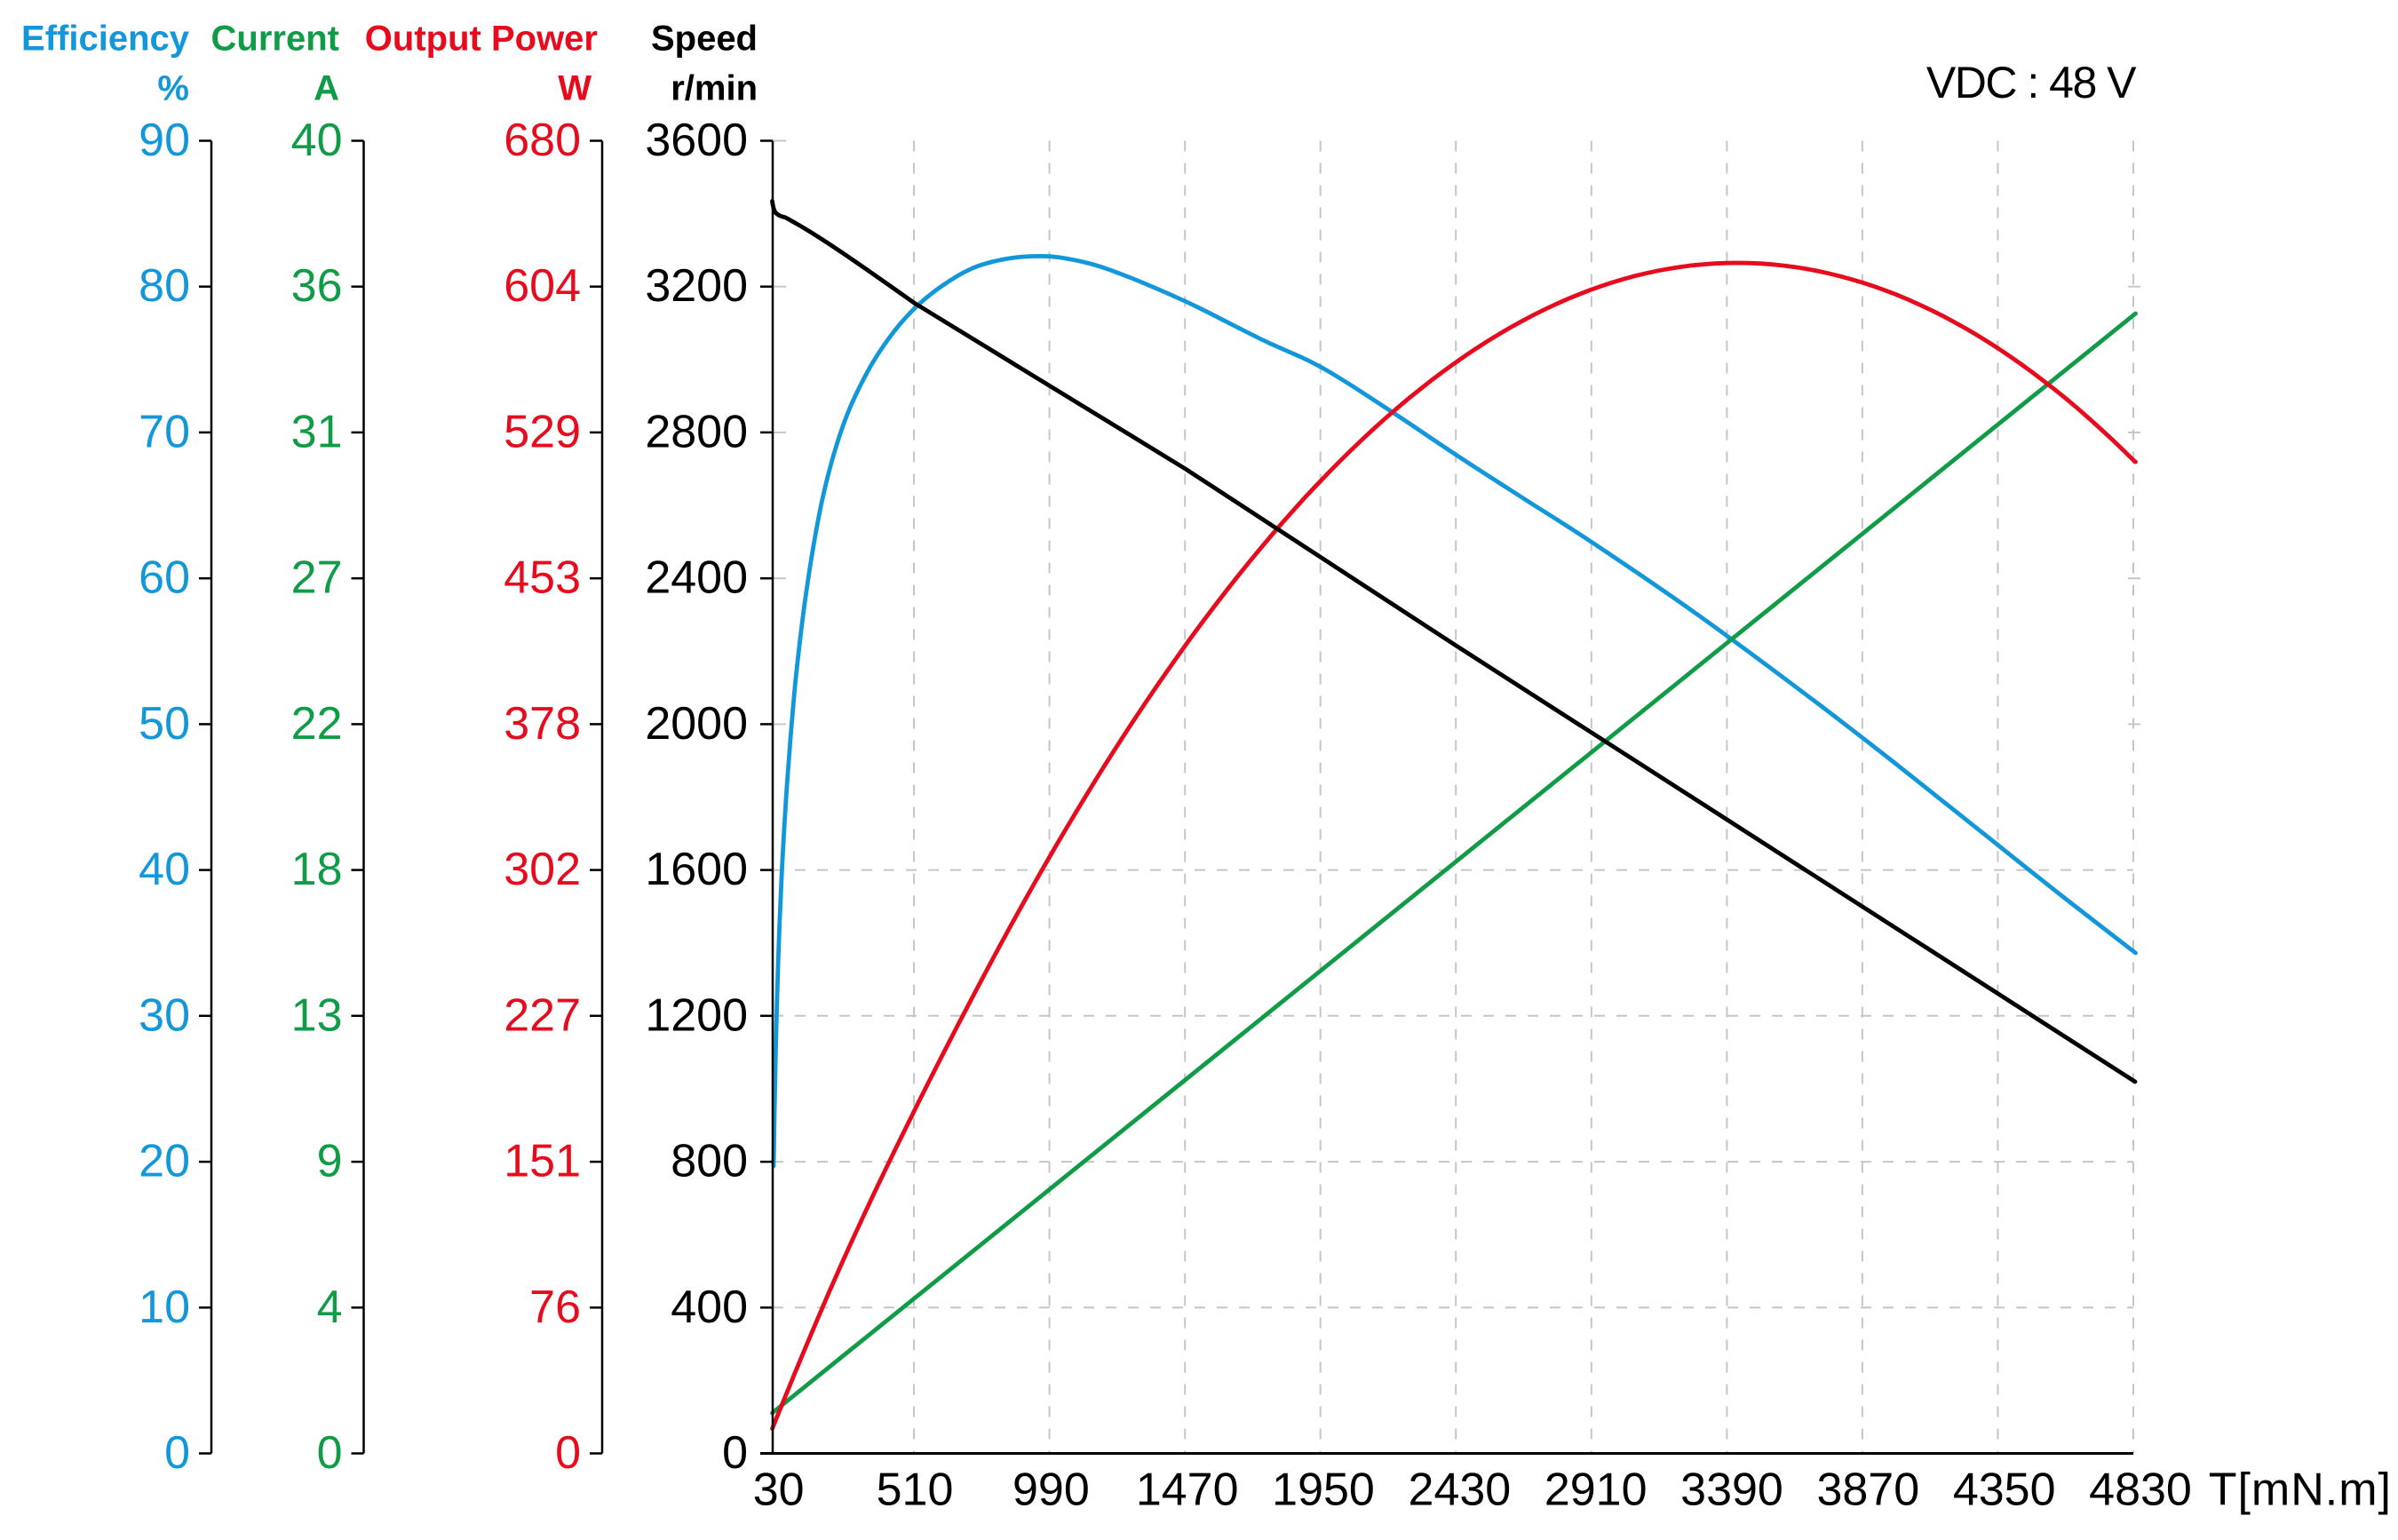 This screenshot has width=2398, height=1540. What do you see at coordinates (1867, 1491) in the screenshot?
I see `svg-text: 3870` at bounding box center [1867, 1491].